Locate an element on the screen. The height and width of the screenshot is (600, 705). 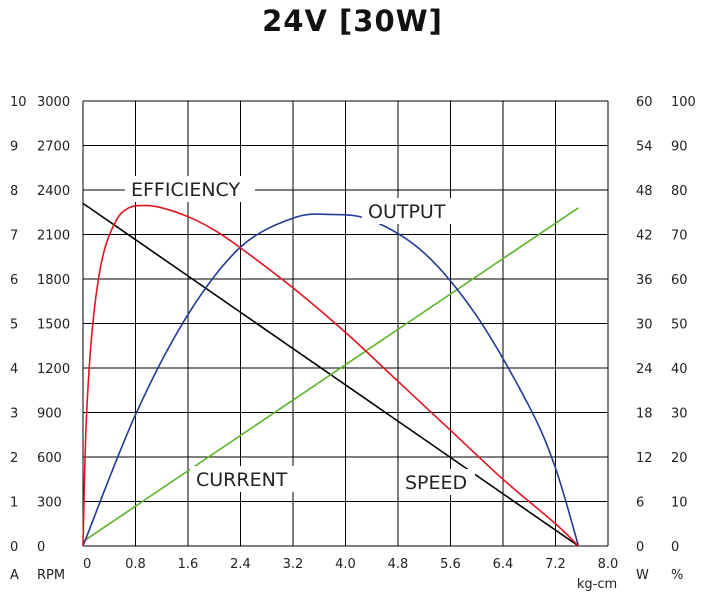
y-tick-label-a: 1 is located at coordinates (14, 503).